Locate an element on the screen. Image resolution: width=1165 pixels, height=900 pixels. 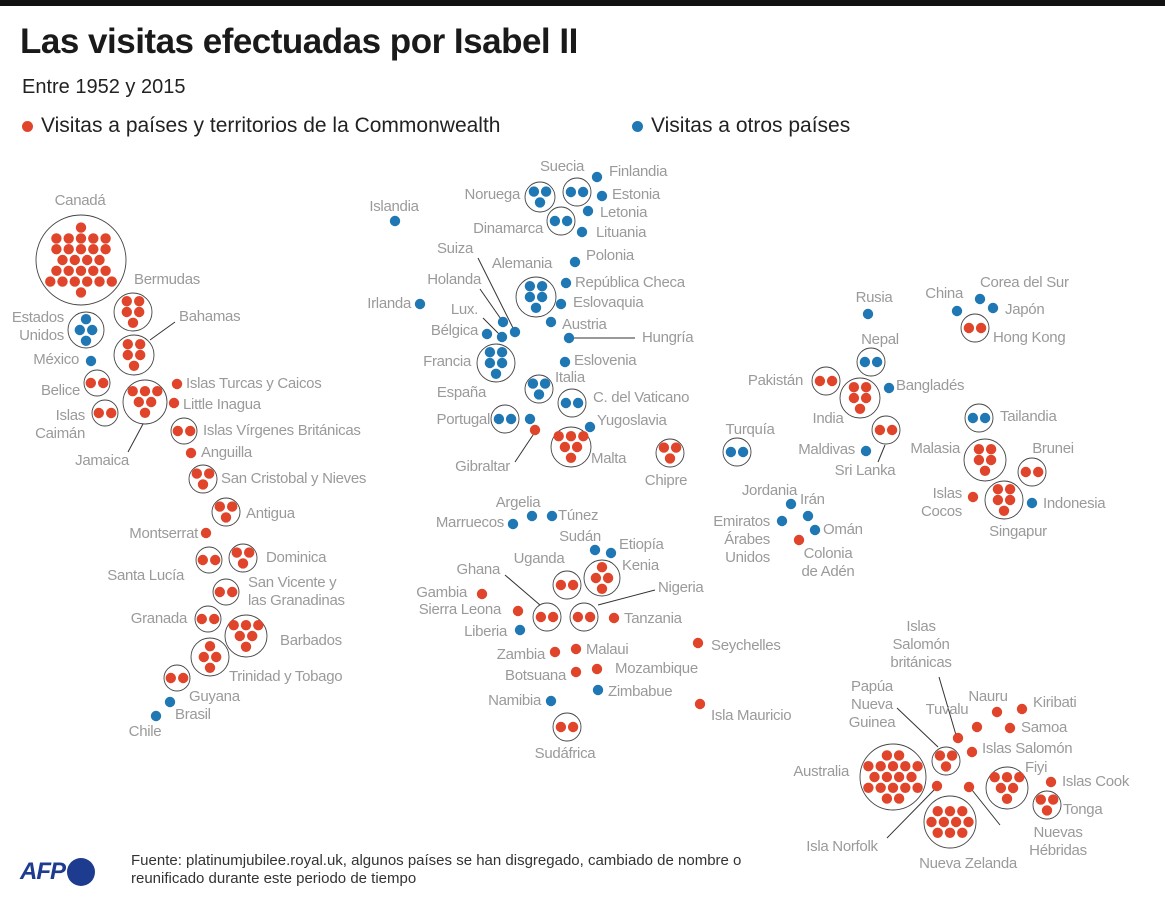
country-label: Hungría is located at coordinates (668, 337).